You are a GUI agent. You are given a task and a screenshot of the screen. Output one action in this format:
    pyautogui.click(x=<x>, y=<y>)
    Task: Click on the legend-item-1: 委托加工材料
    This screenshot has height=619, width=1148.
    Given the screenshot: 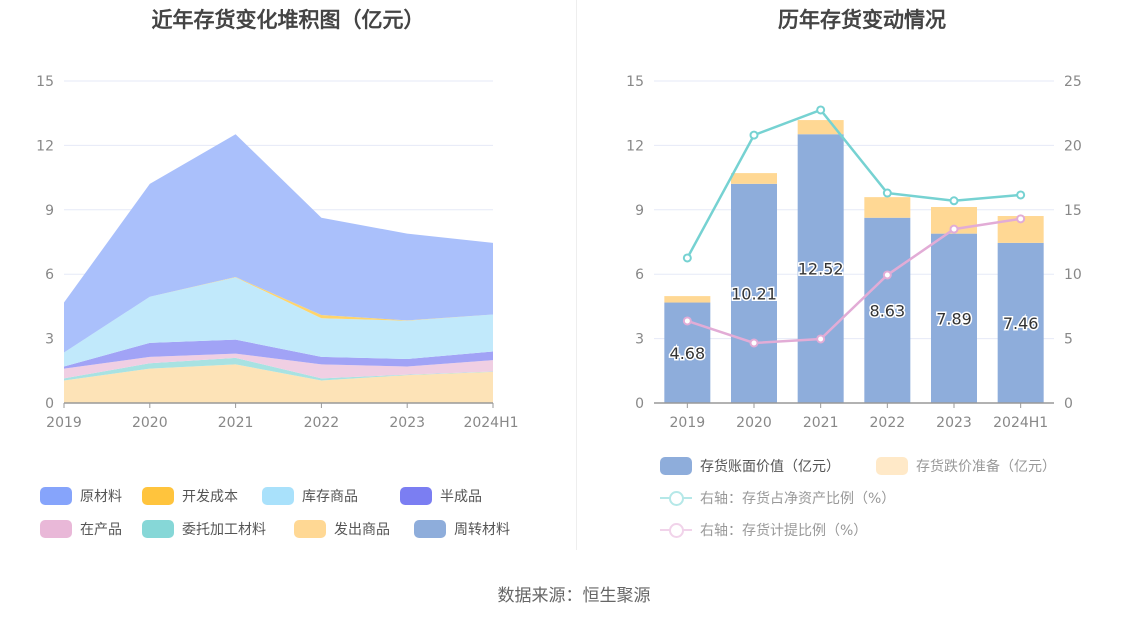 What is the action you would take?
    pyautogui.click(x=204, y=529)
    